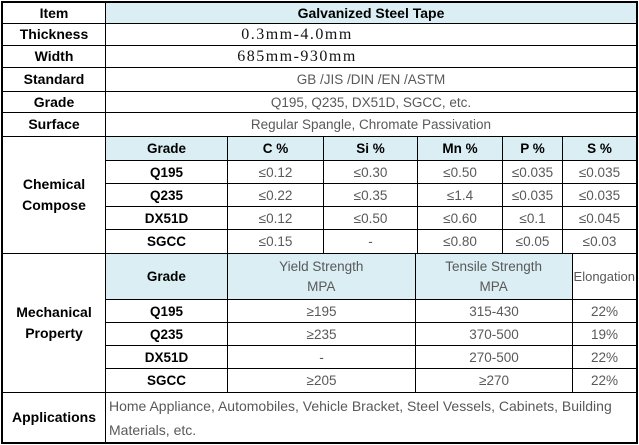 Image resolution: width=639 pixels, height=445 pixels. I want to click on chemical-value-cell: ≤1.4, so click(460, 195).